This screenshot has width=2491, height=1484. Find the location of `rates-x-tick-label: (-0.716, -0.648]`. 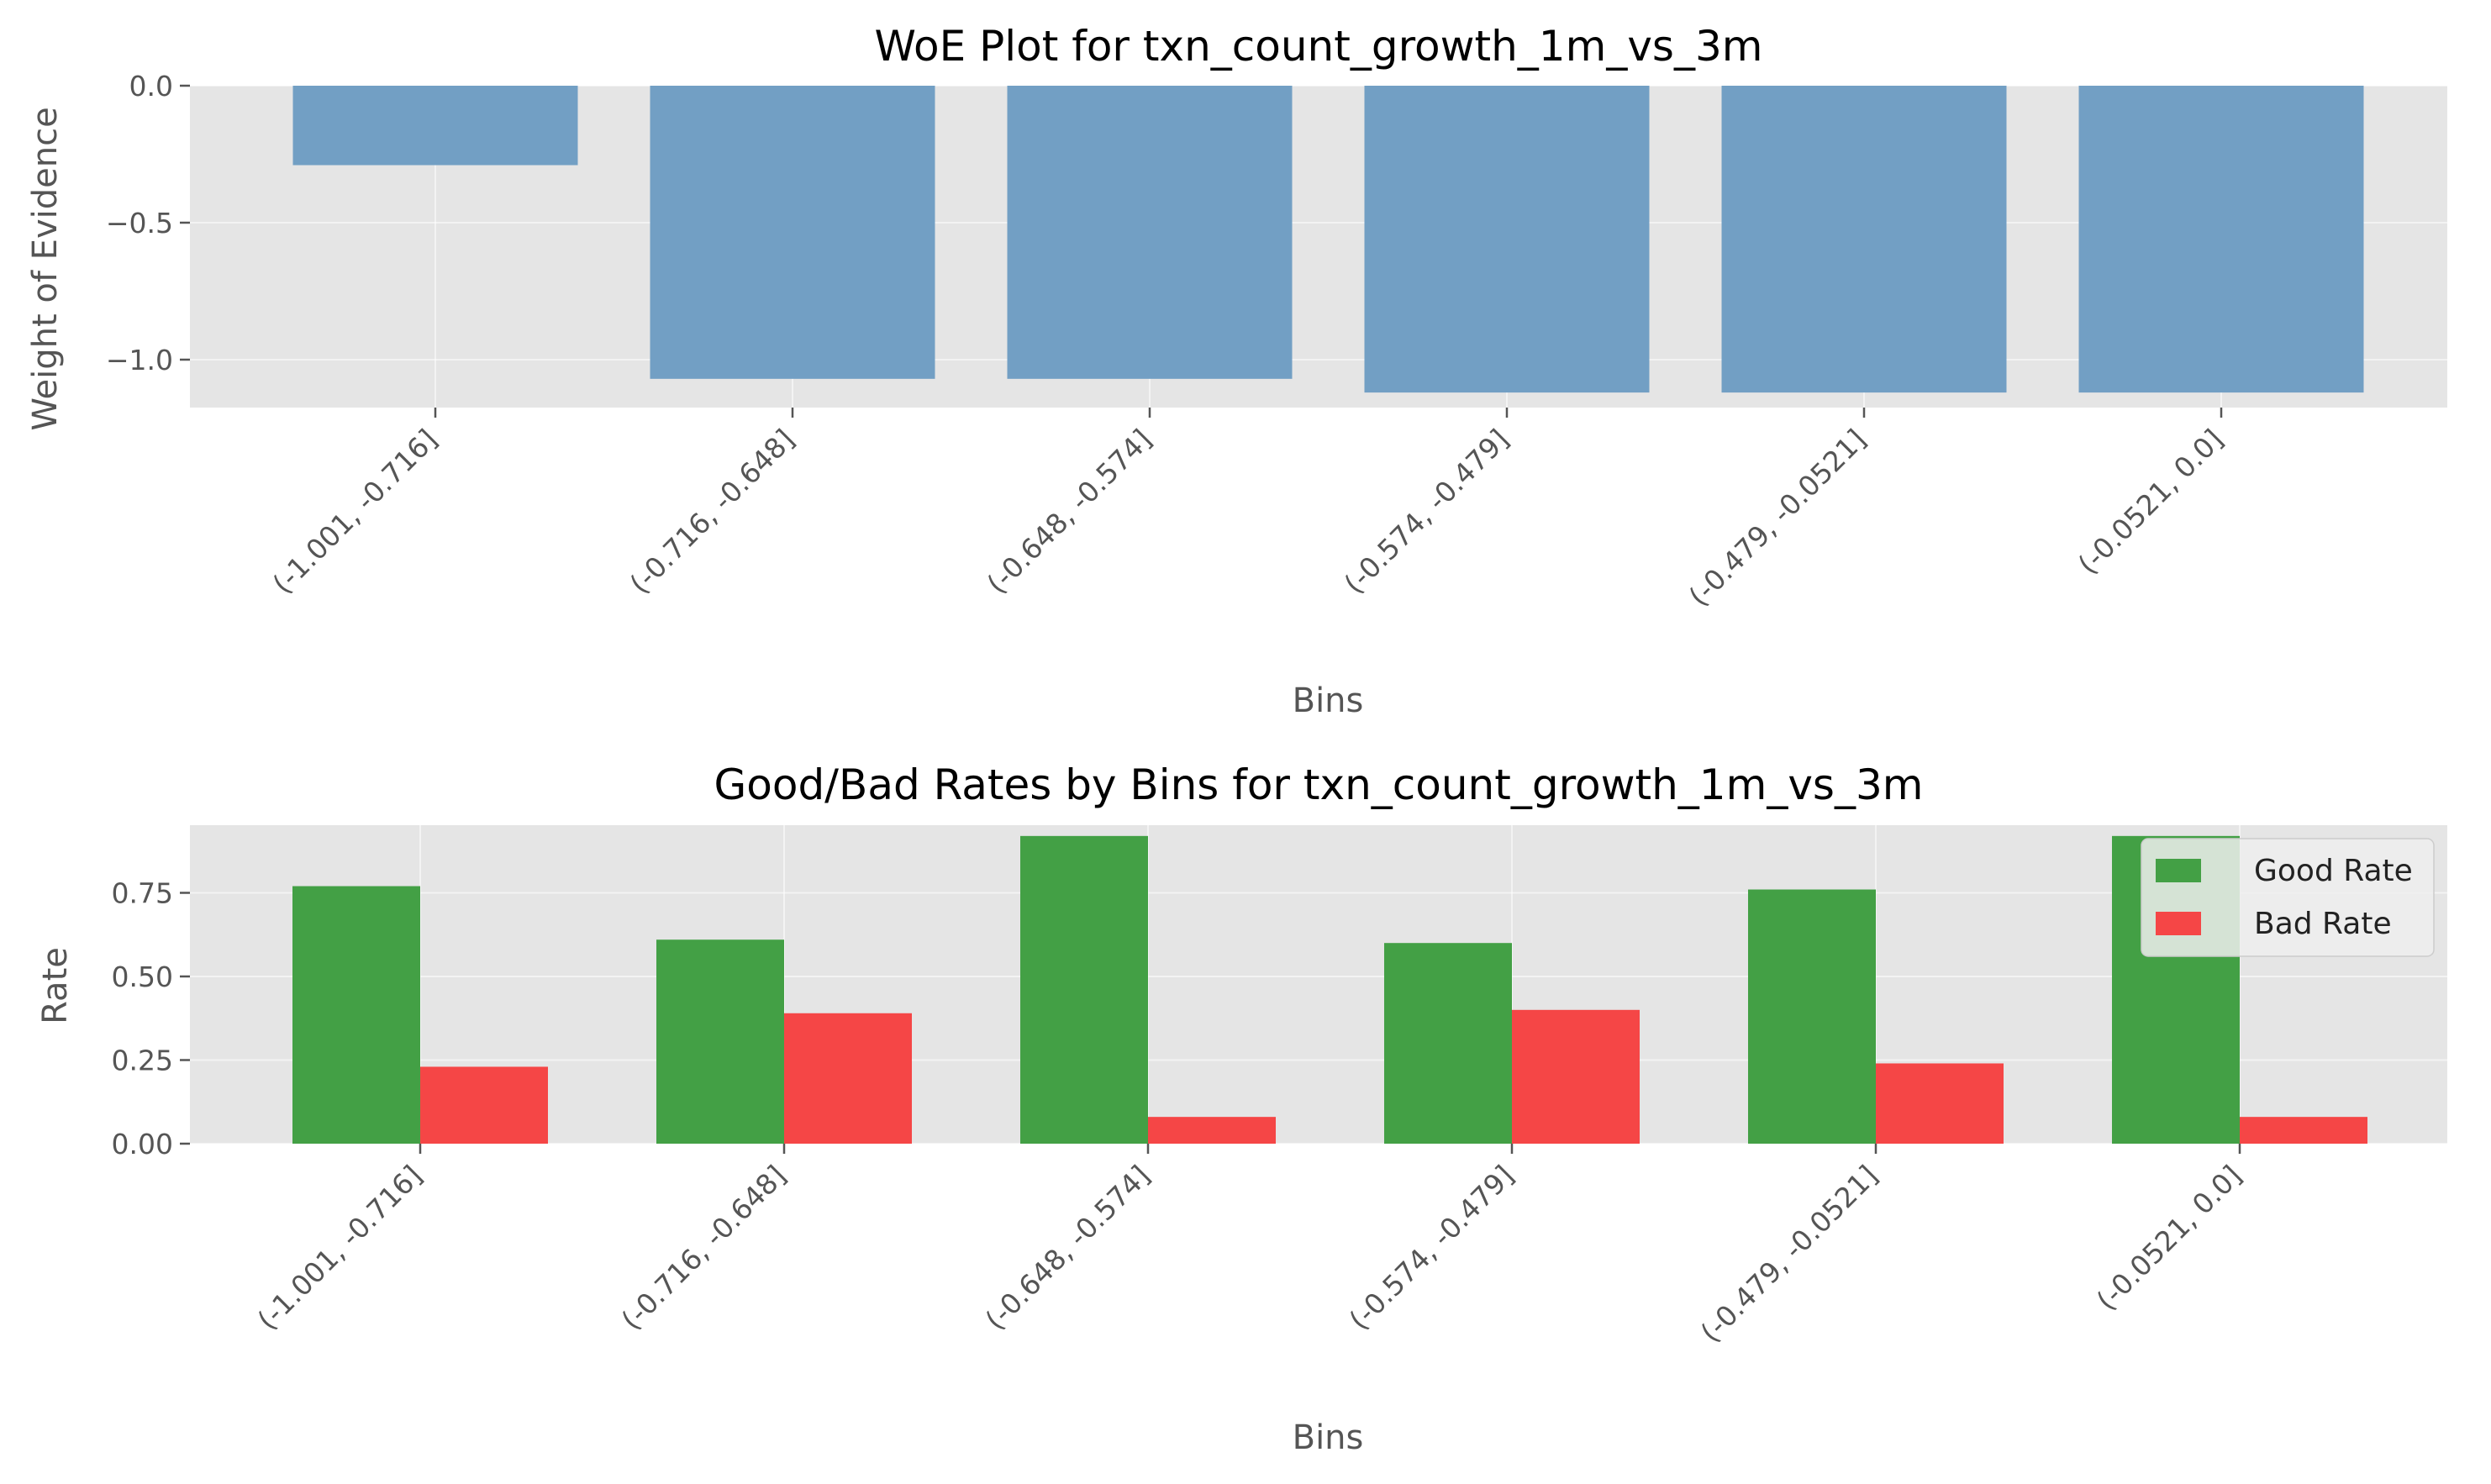

rates-x-tick-label: (-0.716, -0.648] is located at coordinates (704, 1247).